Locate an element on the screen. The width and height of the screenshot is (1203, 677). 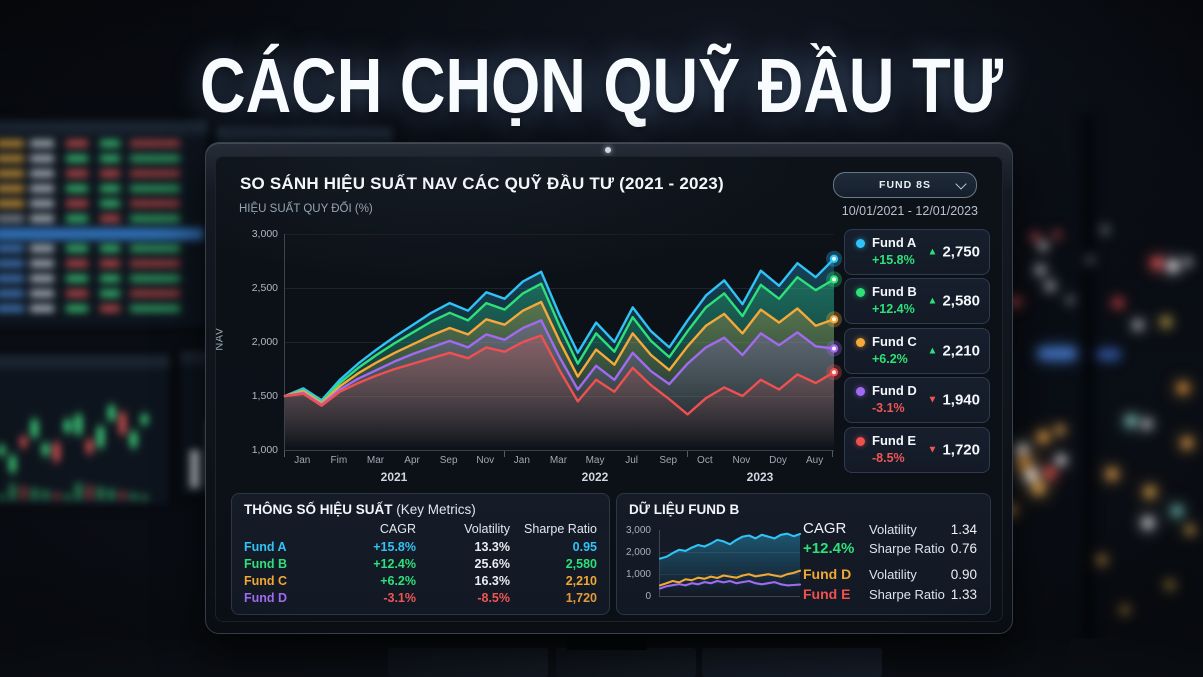
endpoint-dot-Fund E is located at coordinates (834, 372).